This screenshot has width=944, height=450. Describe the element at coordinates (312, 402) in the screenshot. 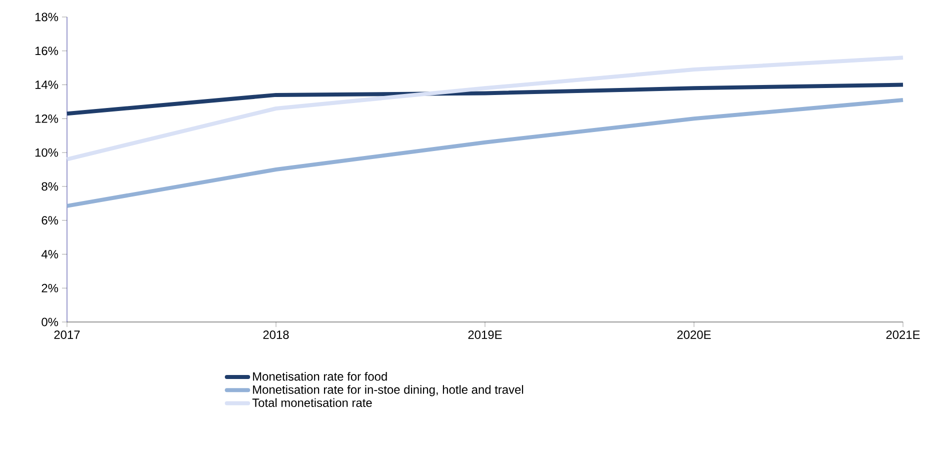

I see `legend-label: Total monetisation rate` at that location.